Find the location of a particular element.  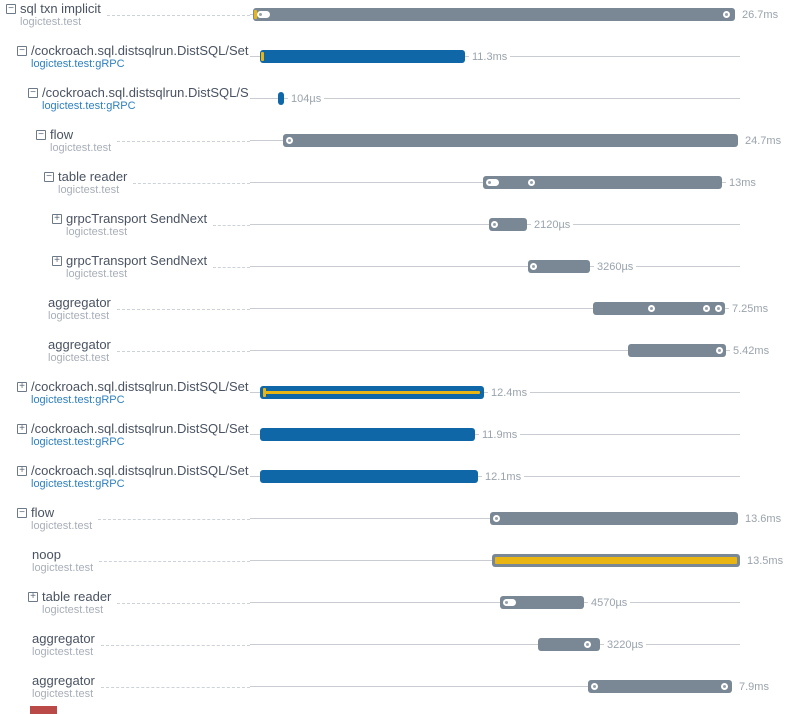

span-text-block: table reader logictest.test is located at coordinates (92, 182).